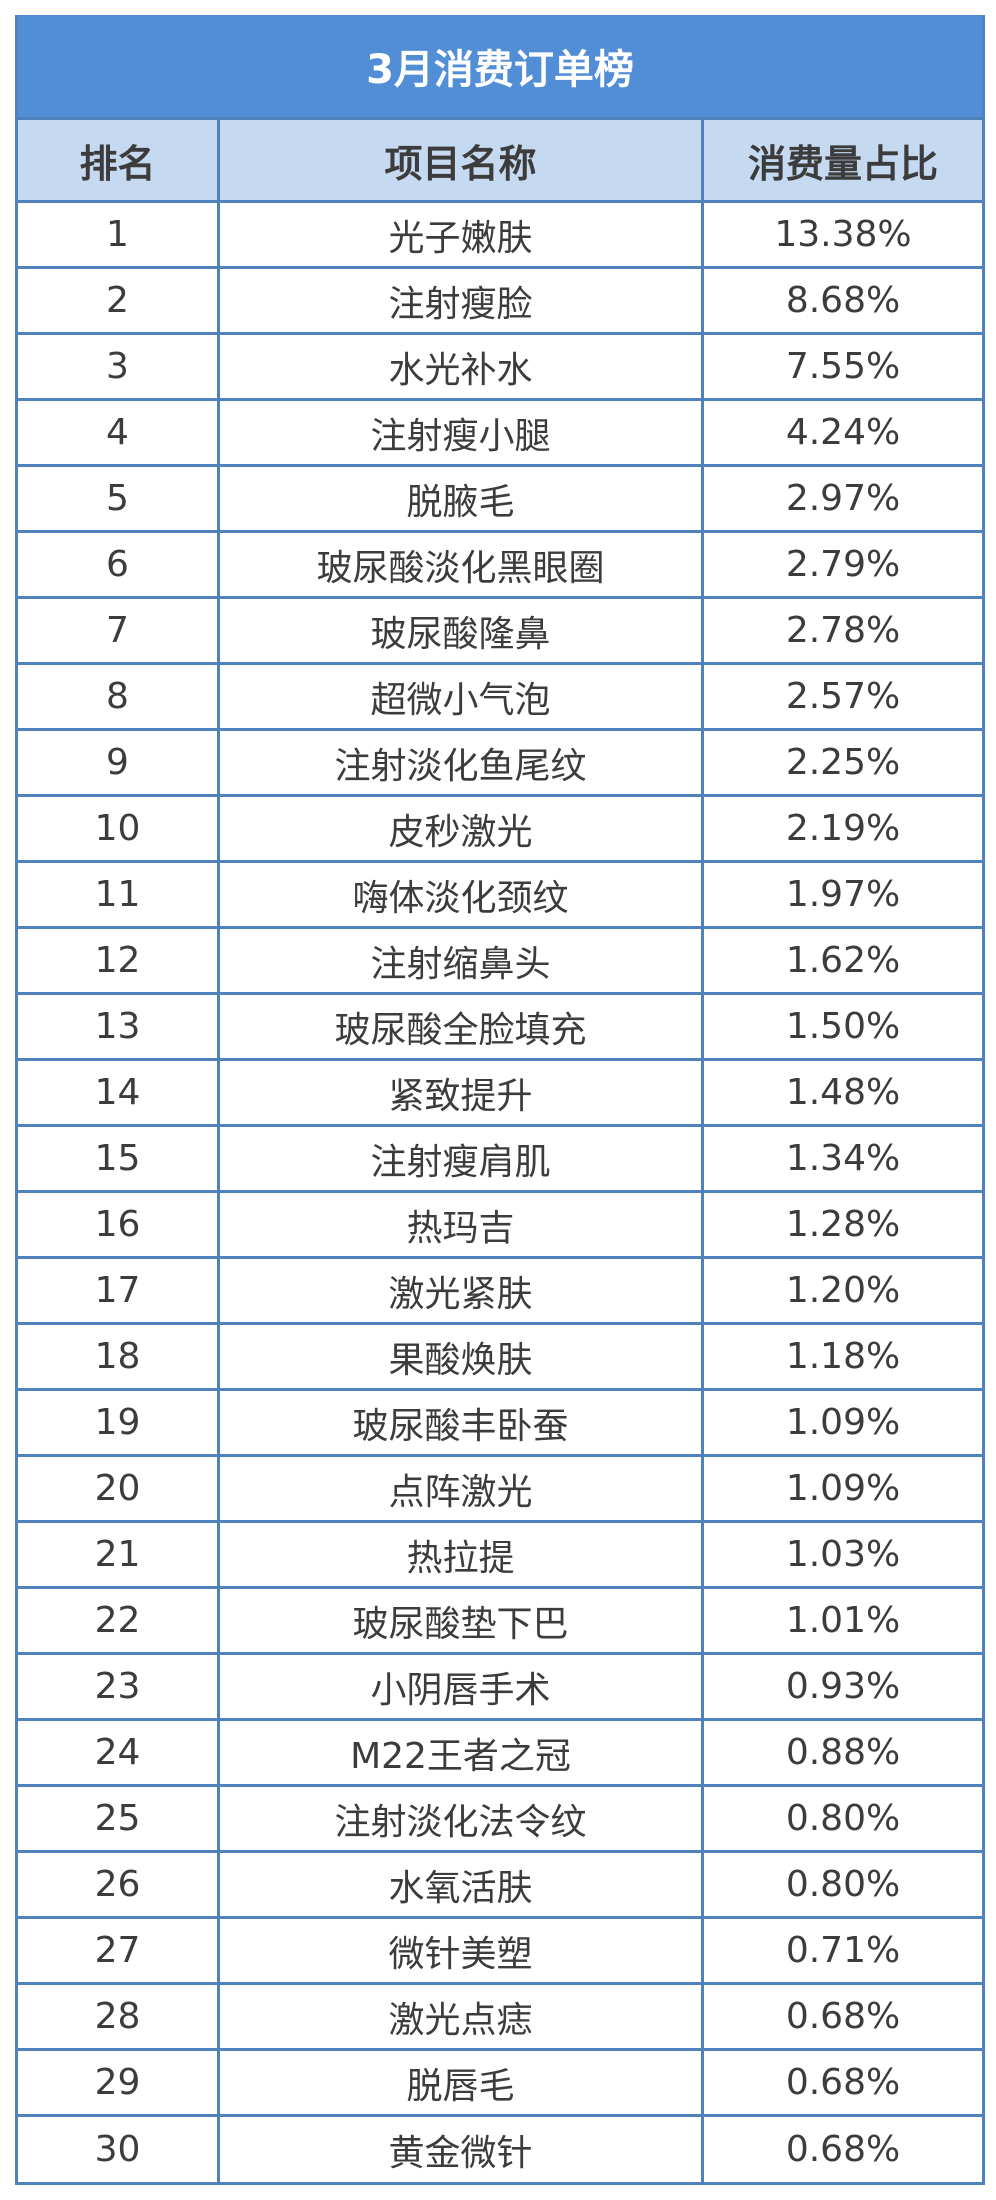 Image resolution: width=996 pixels, height=2200 pixels. I want to click on share-cell: 2.97%, so click(843, 498).